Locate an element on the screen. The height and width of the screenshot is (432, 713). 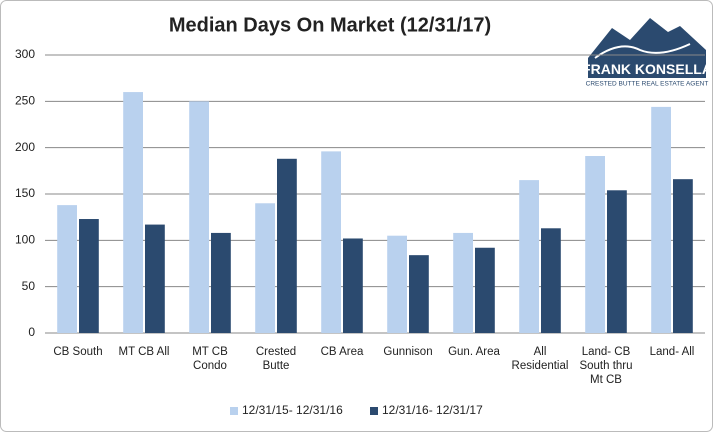
y-tick-label: 300 is located at coordinates (25, 54).